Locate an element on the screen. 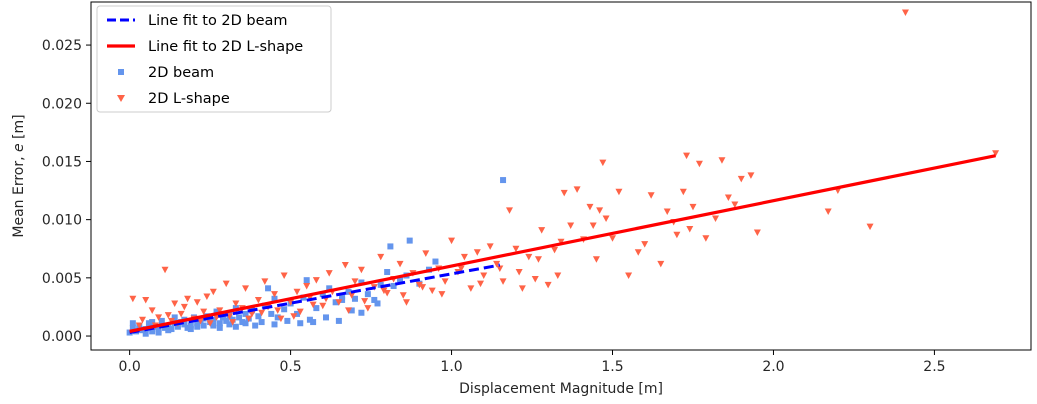 The image size is (1037, 404). legend-box is located at coordinates (214, 59).